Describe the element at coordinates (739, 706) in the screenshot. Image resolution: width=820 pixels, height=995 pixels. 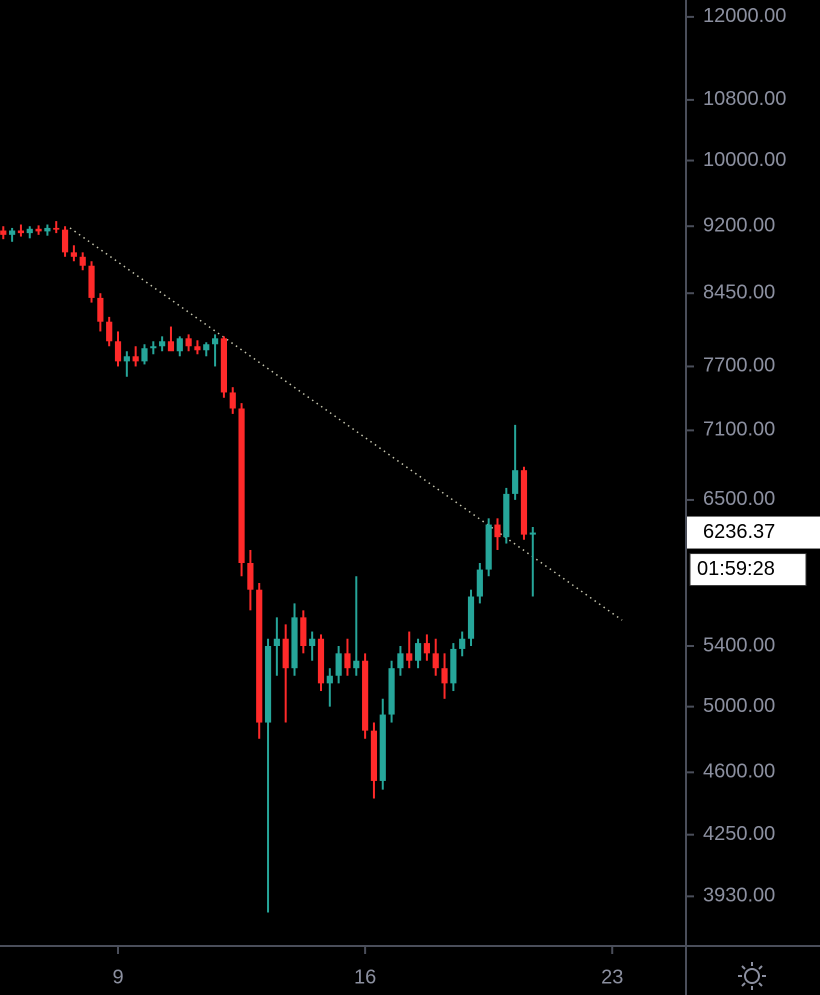
I see `y-tick-label: 5000.00` at that location.